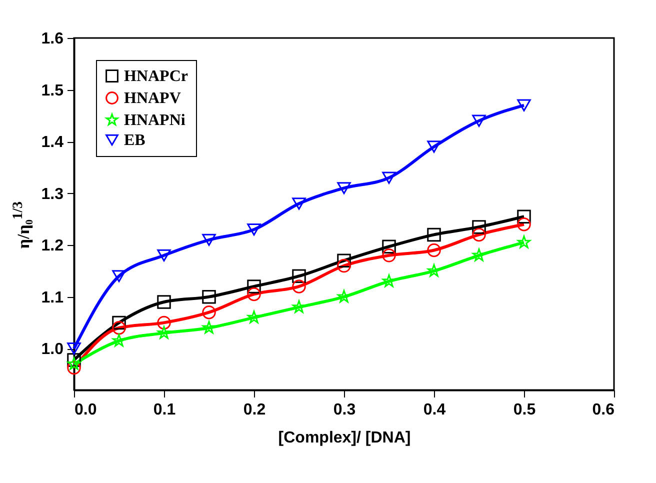  I want to click on y-tick-label: 1.5, so click(52, 91).